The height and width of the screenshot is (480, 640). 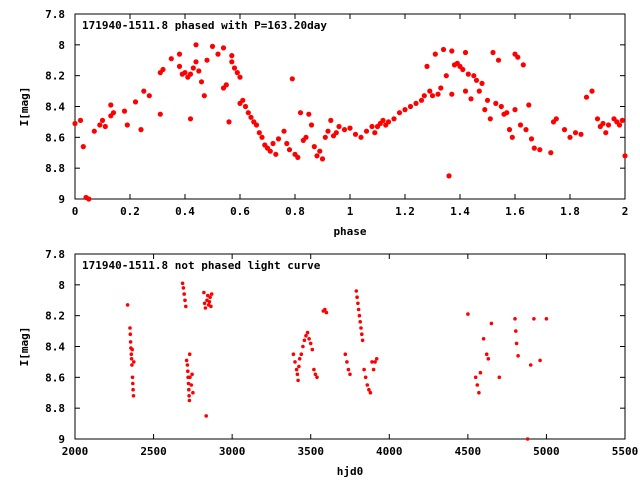 I want to click on x-tick-label: 0.4, so click(x=185, y=211).